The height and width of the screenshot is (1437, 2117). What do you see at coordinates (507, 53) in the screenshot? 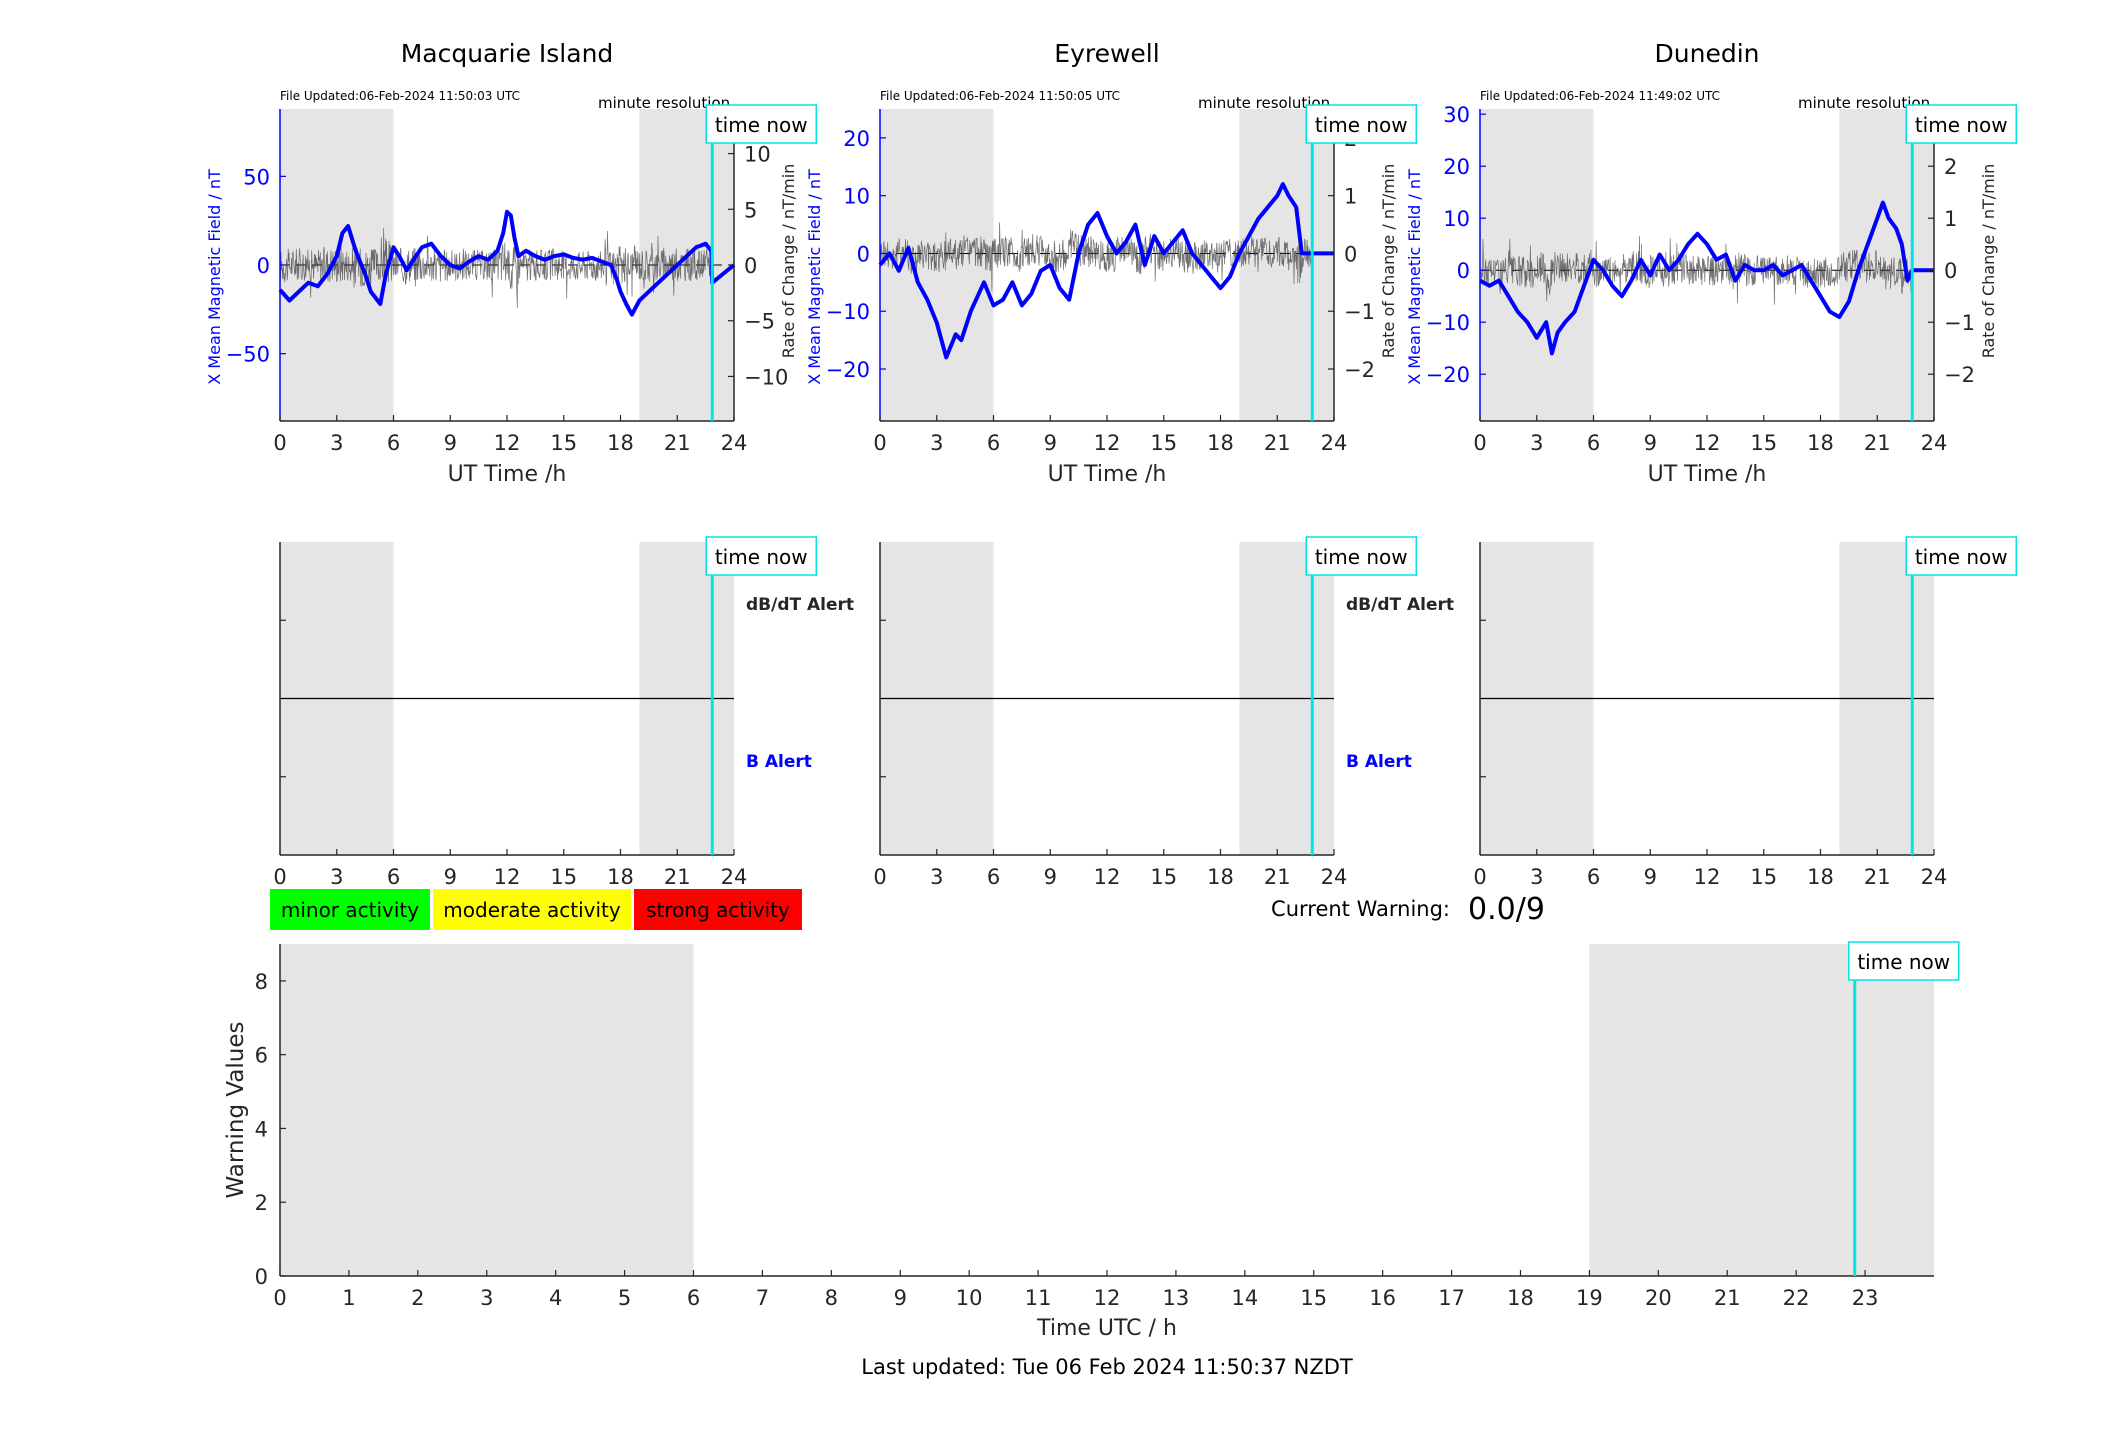
I see `panel-title: Macquarie Island` at bounding box center [507, 53].